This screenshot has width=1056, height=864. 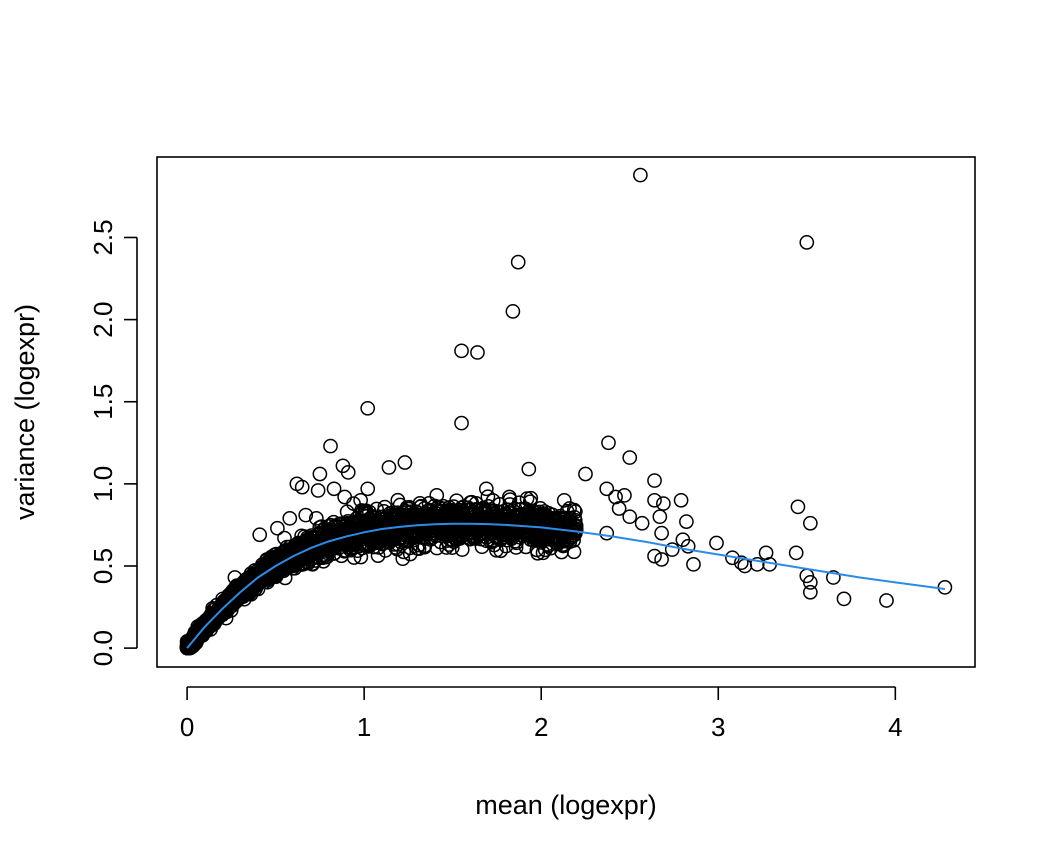 What do you see at coordinates (364, 727) in the screenshot?
I see `x-tick-label: 1` at bounding box center [364, 727].